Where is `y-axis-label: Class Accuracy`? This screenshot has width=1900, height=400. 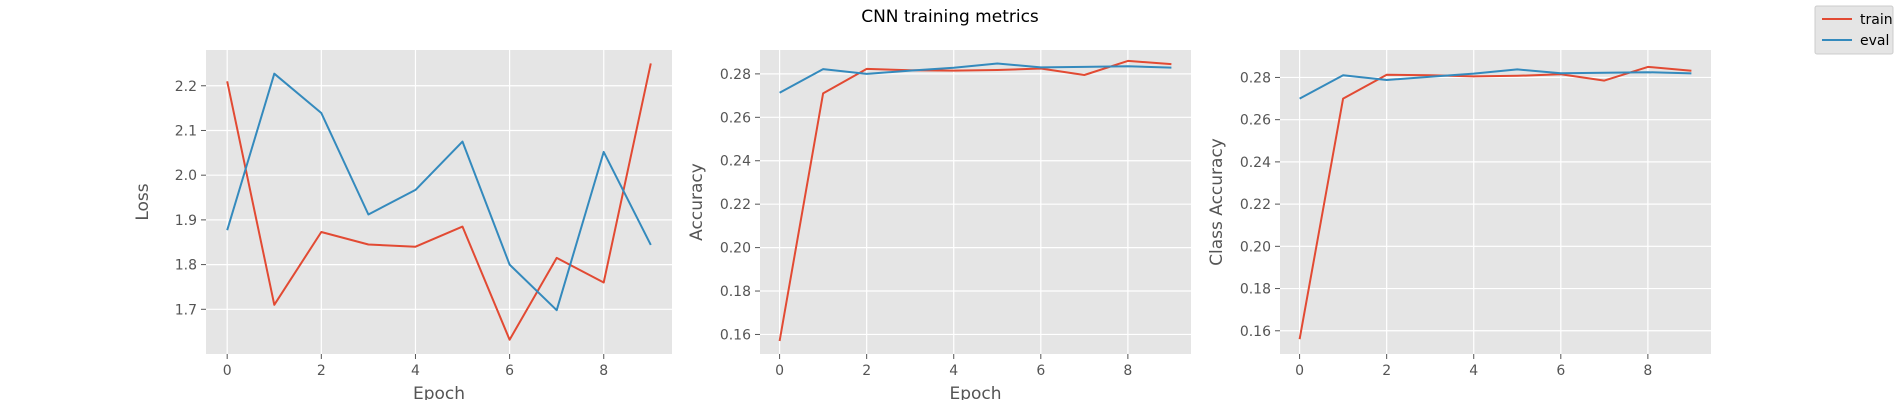 y-axis-label: Class Accuracy is located at coordinates (1217, 202).